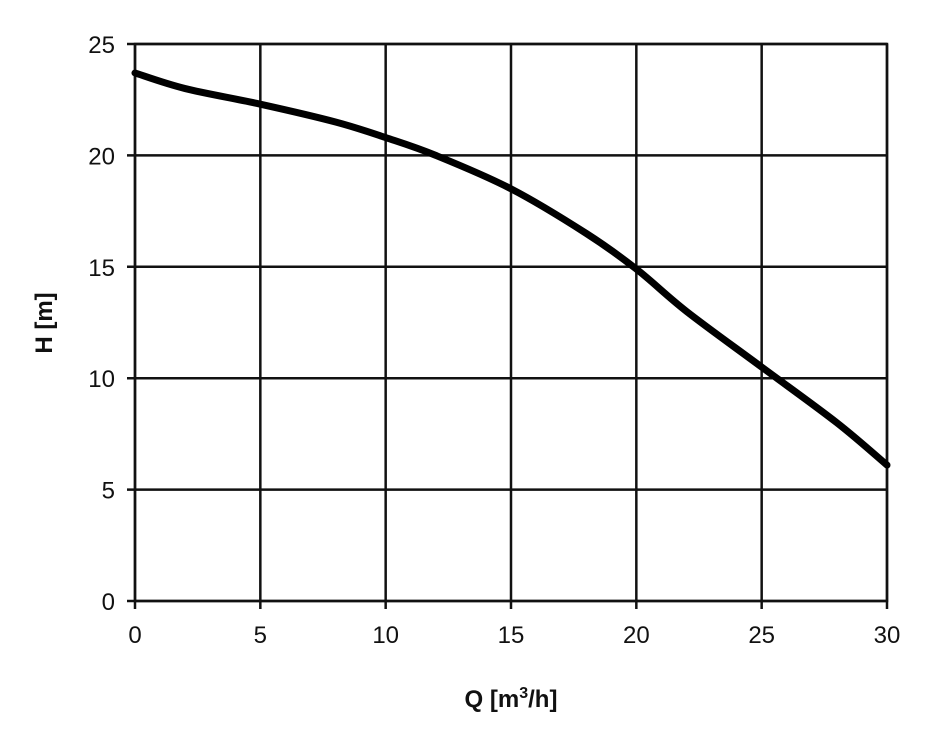 The width and height of the screenshot is (930, 744). I want to click on x-axis-ticks: 0 5 10 15 20 25 30, so click(514, 635).